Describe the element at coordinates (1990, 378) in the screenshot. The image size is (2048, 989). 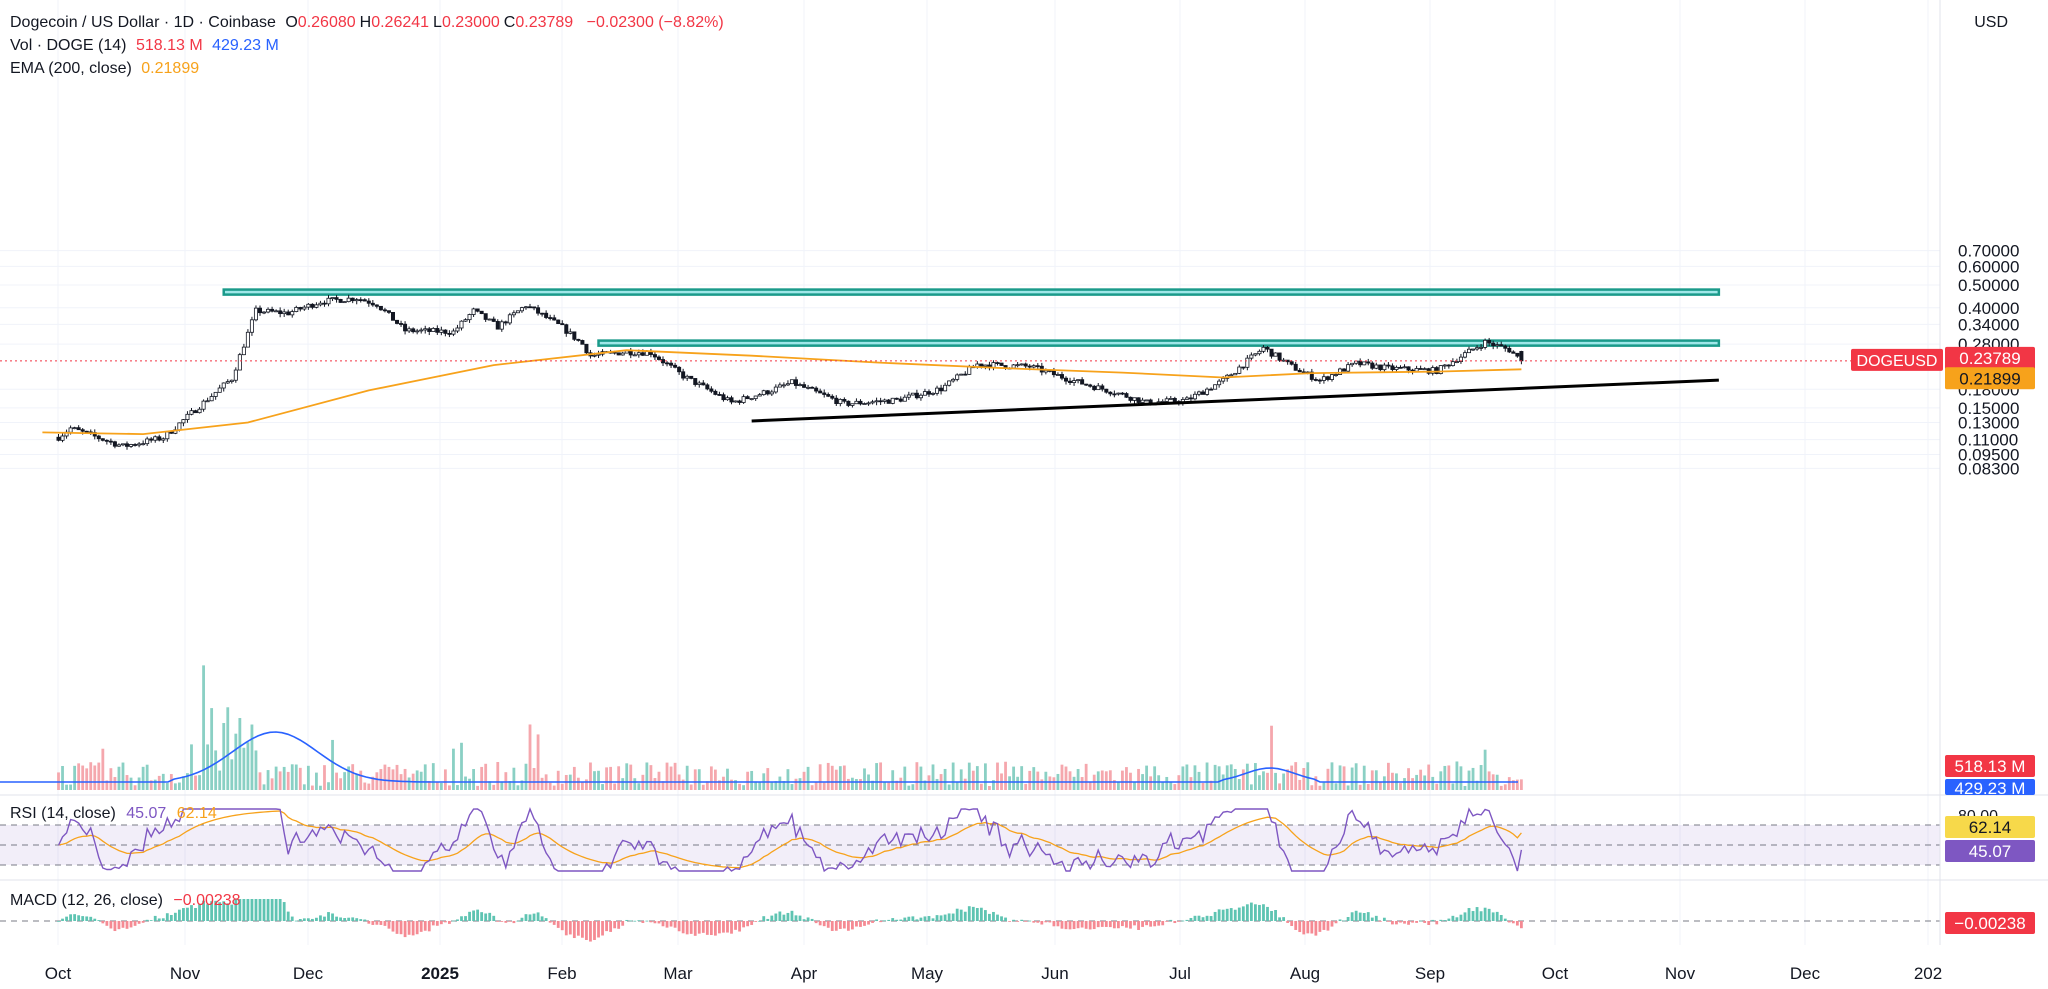
I see `ema-badge` at that location.